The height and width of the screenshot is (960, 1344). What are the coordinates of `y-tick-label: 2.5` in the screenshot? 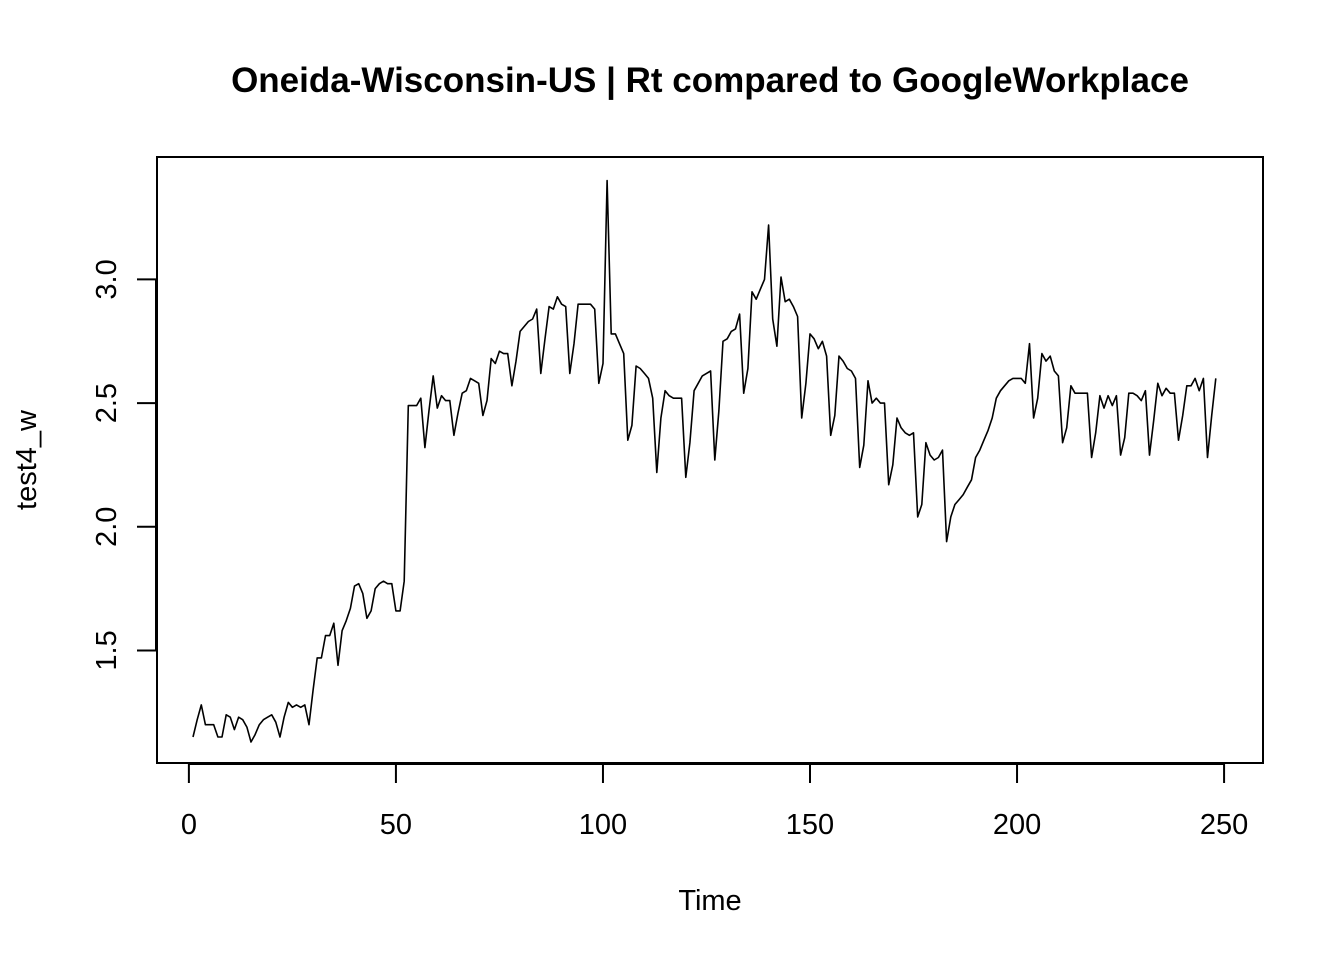 It's located at (107, 403).